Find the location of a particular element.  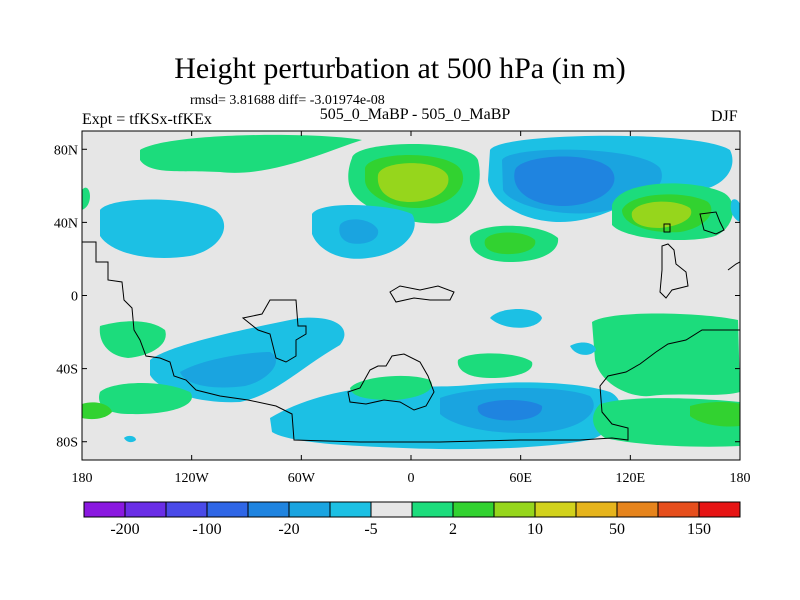

colorbar-label: -20 is located at coordinates (288, 529).